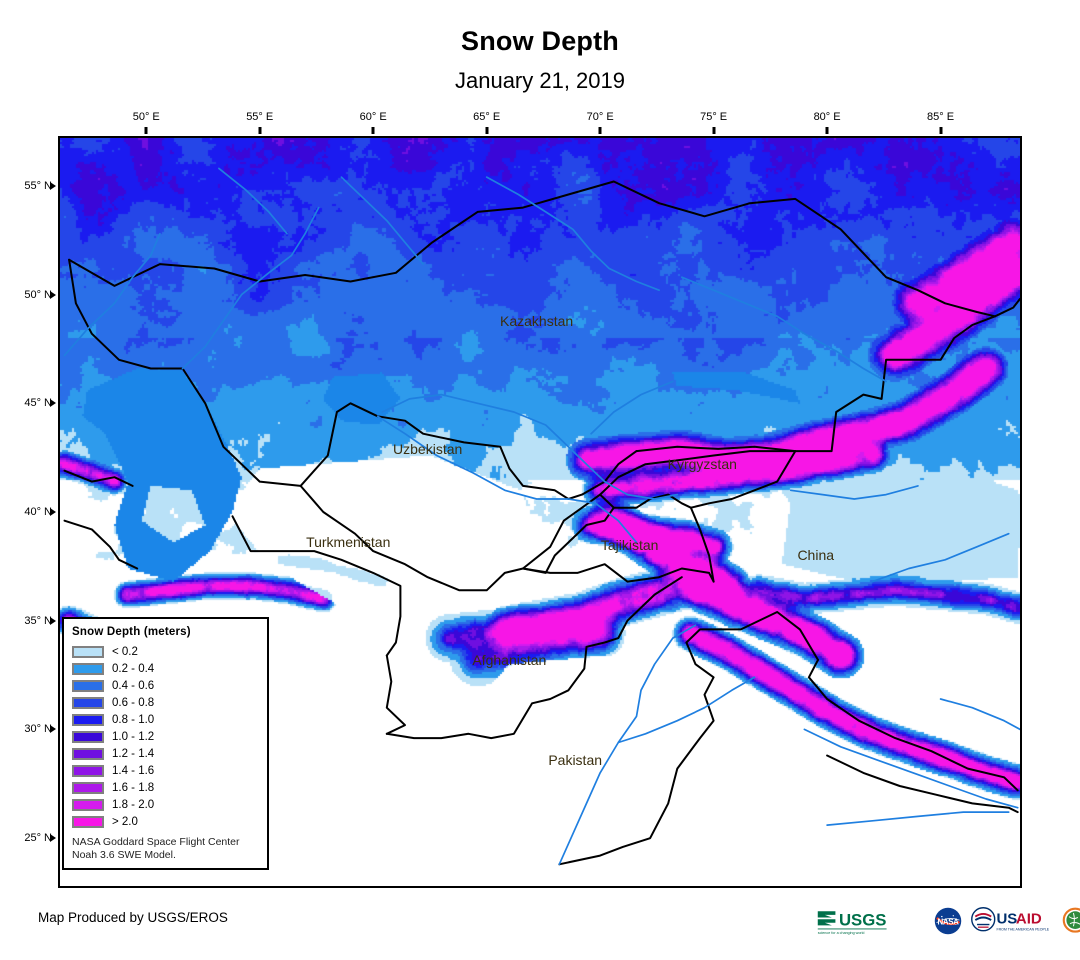 Image resolution: width=1080 pixels, height=960 pixels. Describe the element at coordinates (133, 804) in the screenshot. I see `legend-label: 1.8 - 2.0` at that location.